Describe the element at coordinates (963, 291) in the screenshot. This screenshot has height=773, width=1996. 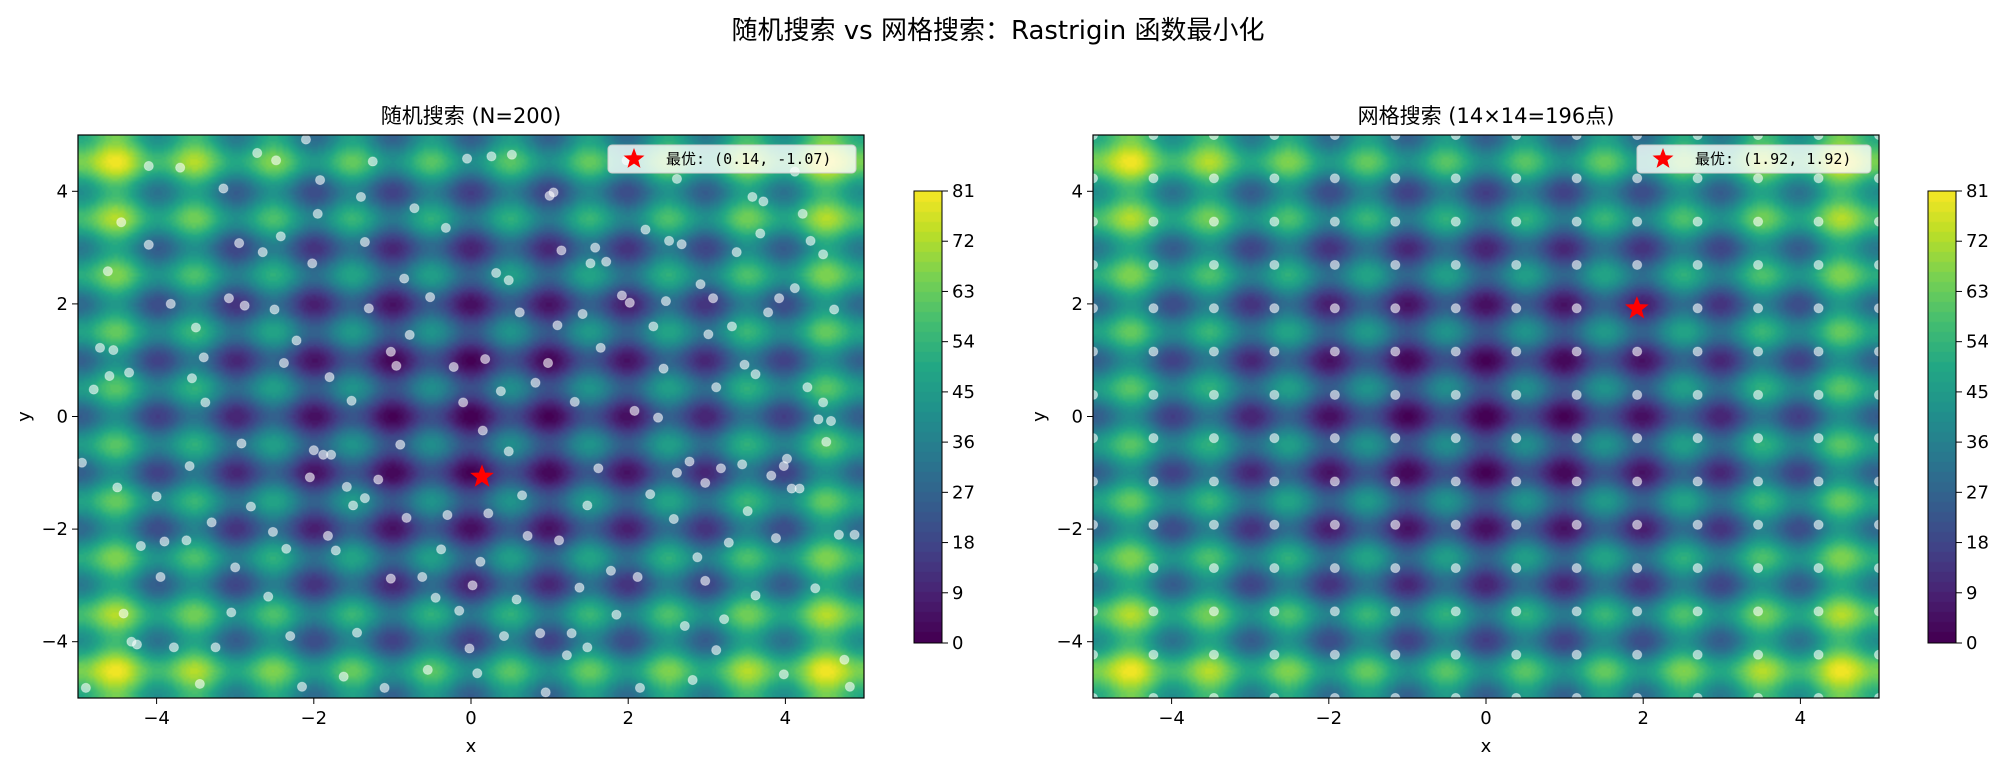
I see `colorbar-tick-label: 63` at that location.